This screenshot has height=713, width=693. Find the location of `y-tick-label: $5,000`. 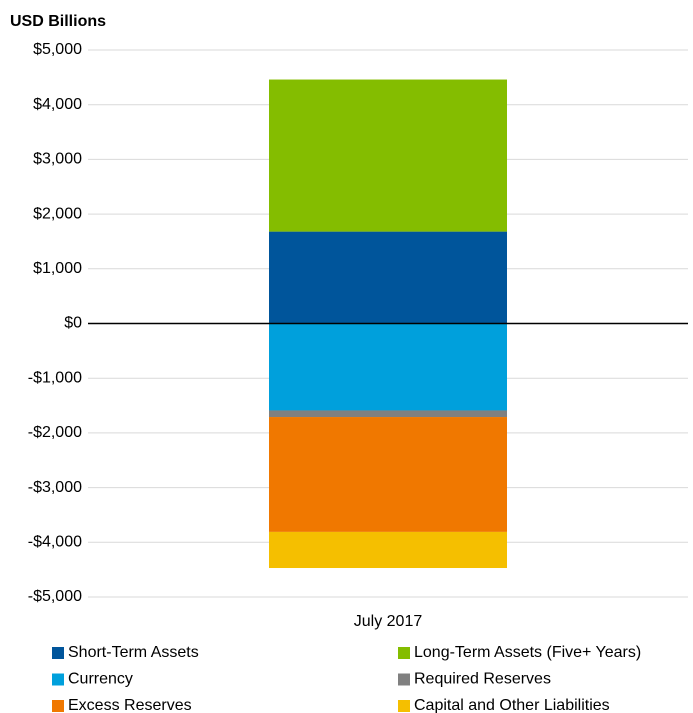

y-tick-label: $5,000 is located at coordinates (57, 49).